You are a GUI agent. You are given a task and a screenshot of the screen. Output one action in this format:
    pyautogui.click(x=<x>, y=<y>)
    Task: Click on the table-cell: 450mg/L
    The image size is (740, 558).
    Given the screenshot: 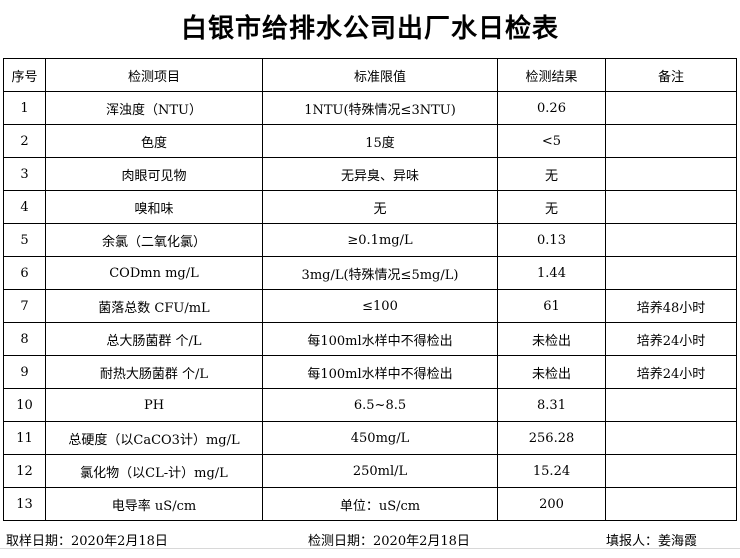 What is the action you would take?
    pyautogui.click(x=380, y=438)
    